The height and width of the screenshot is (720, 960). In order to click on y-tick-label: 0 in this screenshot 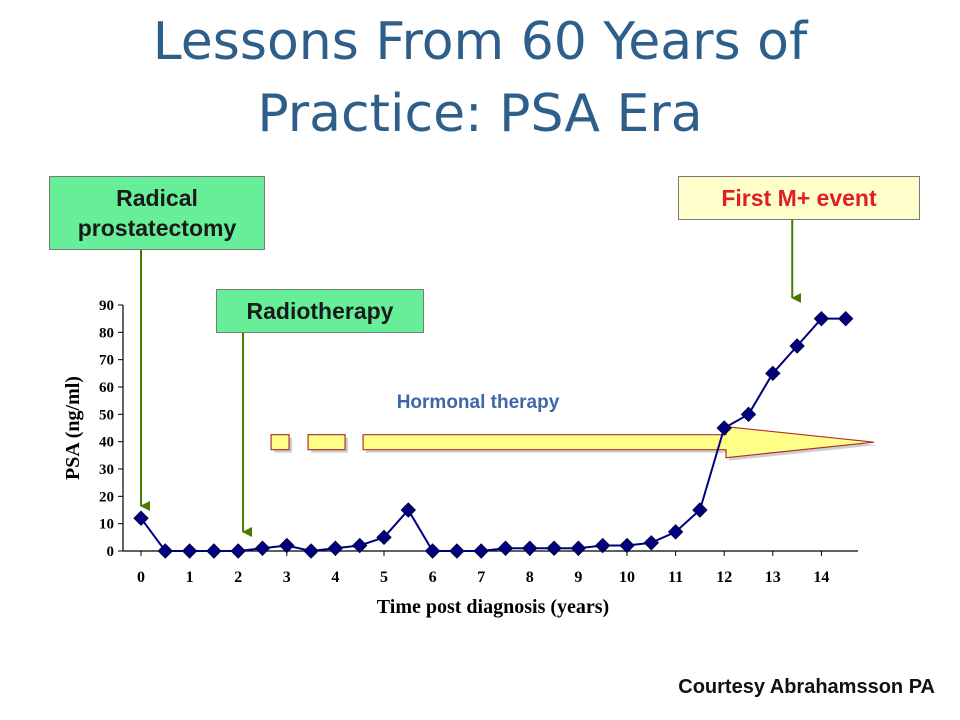, I will do `click(111, 552)`.